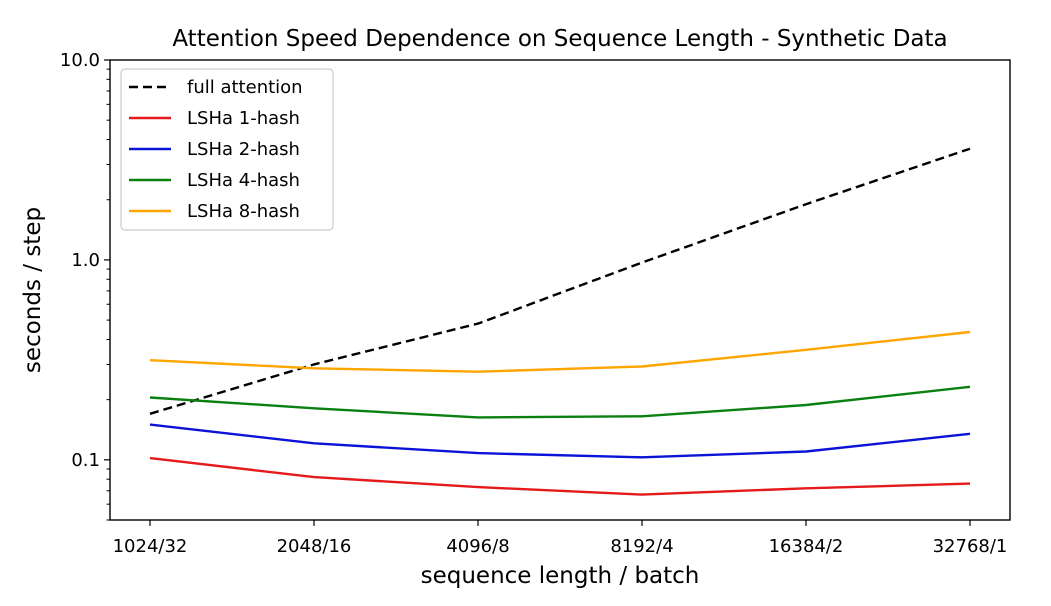 Image resolution: width=1051 pixels, height=606 pixels. What do you see at coordinates (560, 402) in the screenshot?
I see `series-line-lsha-4-hash` at bounding box center [560, 402].